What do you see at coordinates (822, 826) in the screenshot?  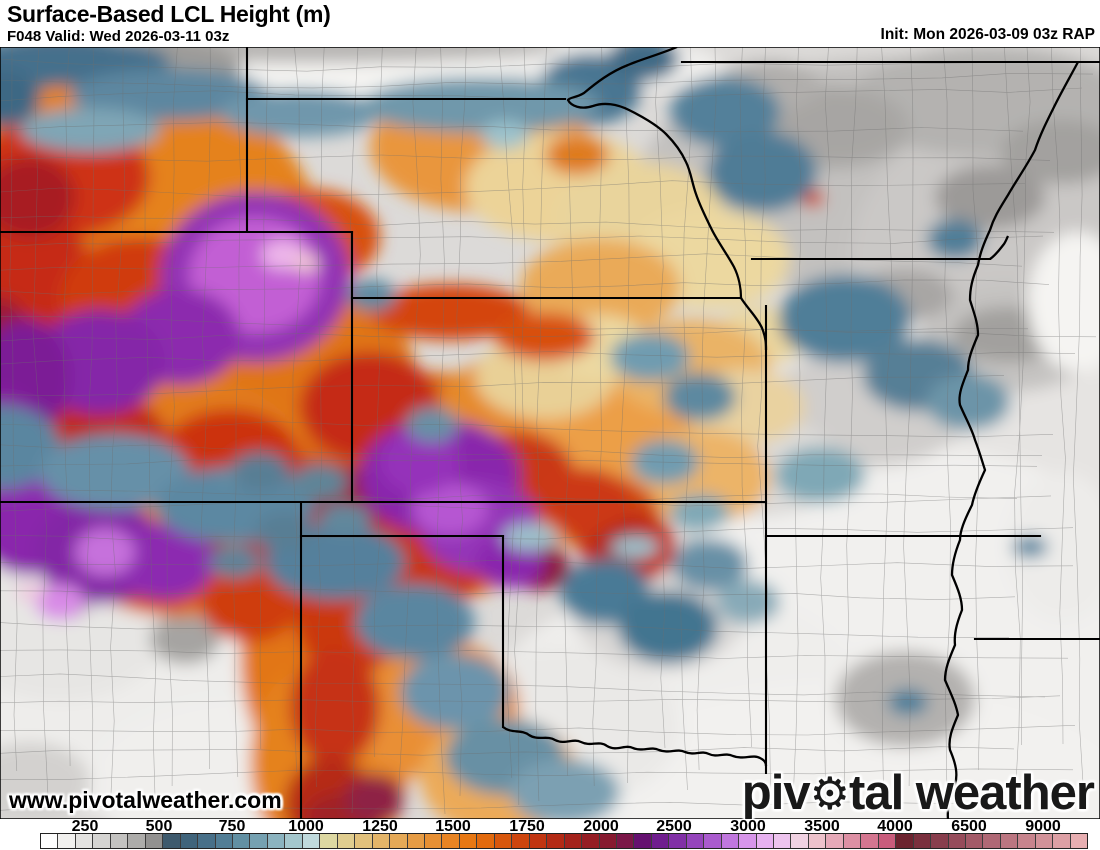 I see `colorbar-tick-label: 3500` at bounding box center [822, 826].